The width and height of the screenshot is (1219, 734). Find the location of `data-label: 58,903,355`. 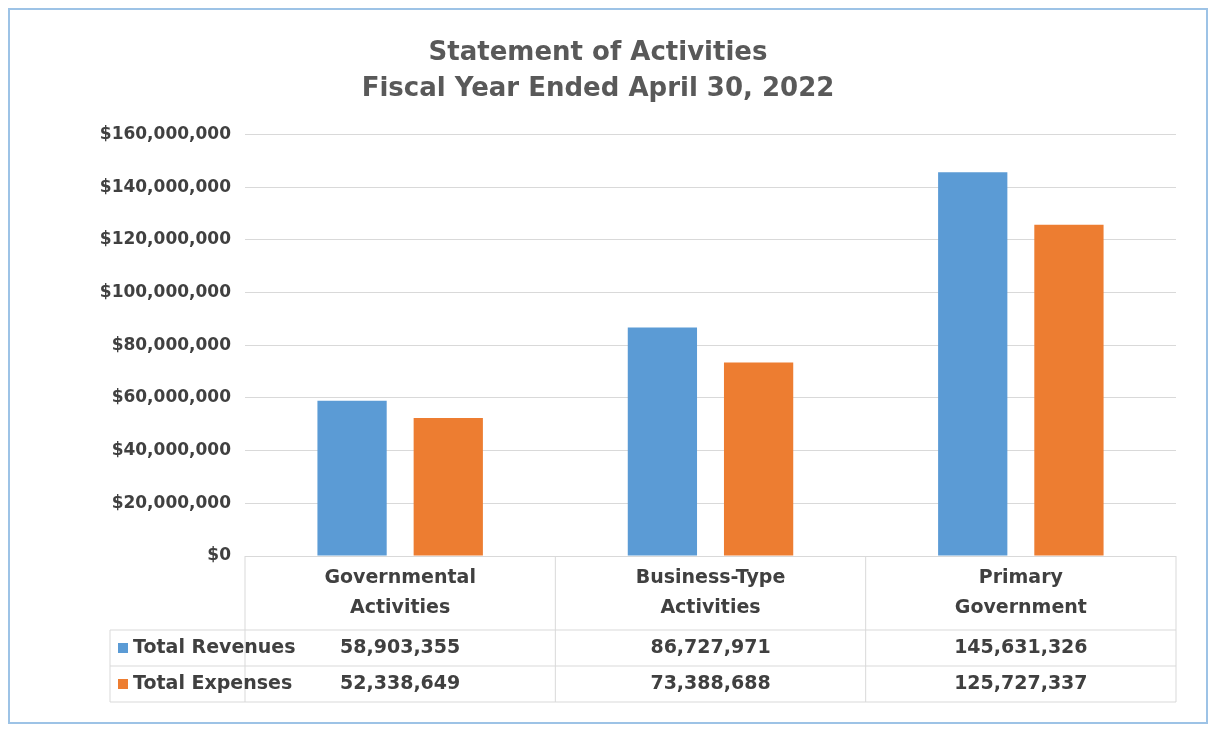

data-label: 58,903,355 is located at coordinates (400, 645).